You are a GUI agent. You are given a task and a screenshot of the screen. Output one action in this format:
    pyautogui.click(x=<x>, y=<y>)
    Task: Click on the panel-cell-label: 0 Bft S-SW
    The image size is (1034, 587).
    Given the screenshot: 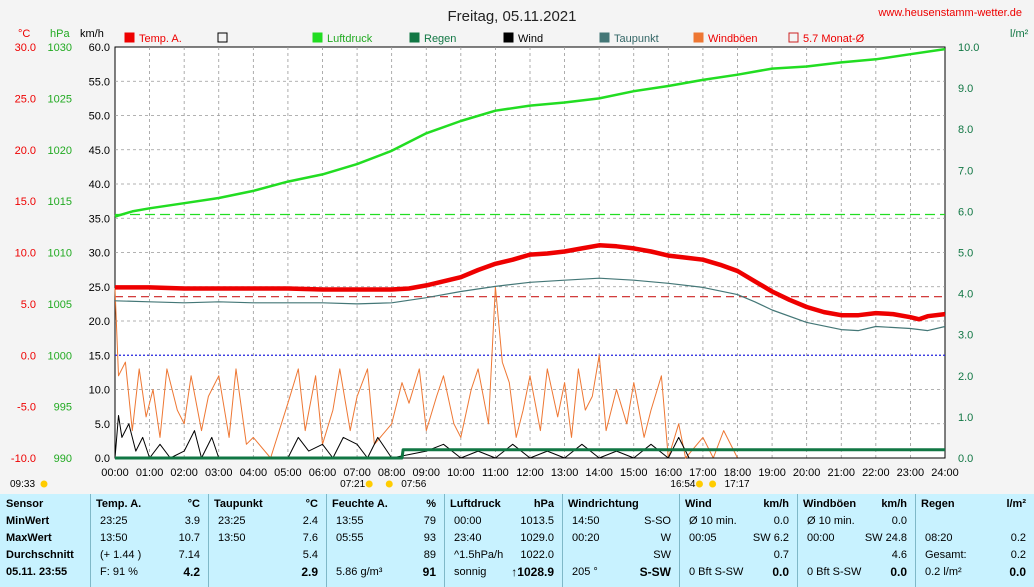 What is the action you would take?
    pyautogui.click(x=716, y=572)
    